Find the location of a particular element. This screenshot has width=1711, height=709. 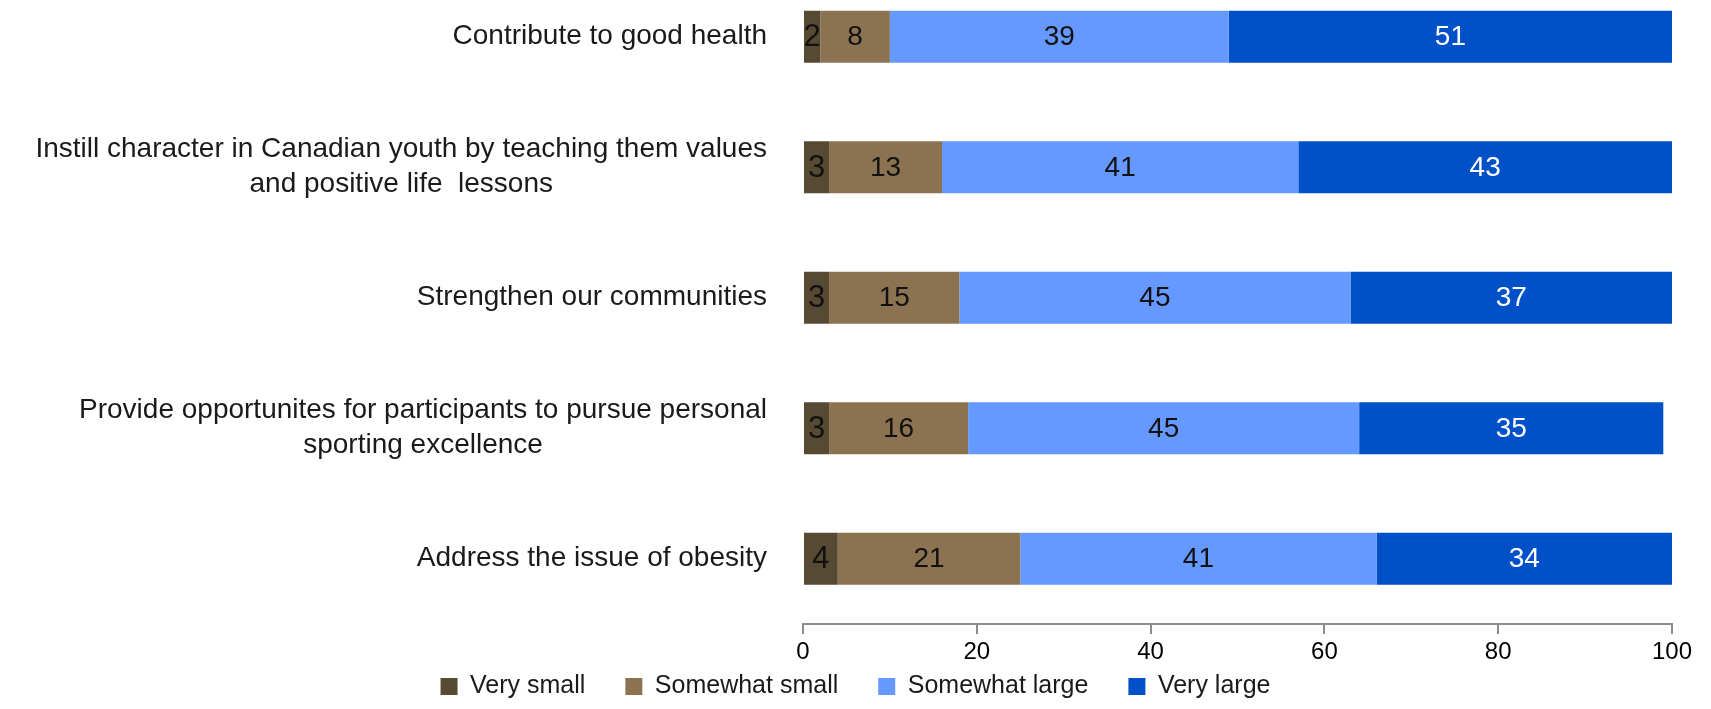

data-label: 4 is located at coordinates (821, 558).